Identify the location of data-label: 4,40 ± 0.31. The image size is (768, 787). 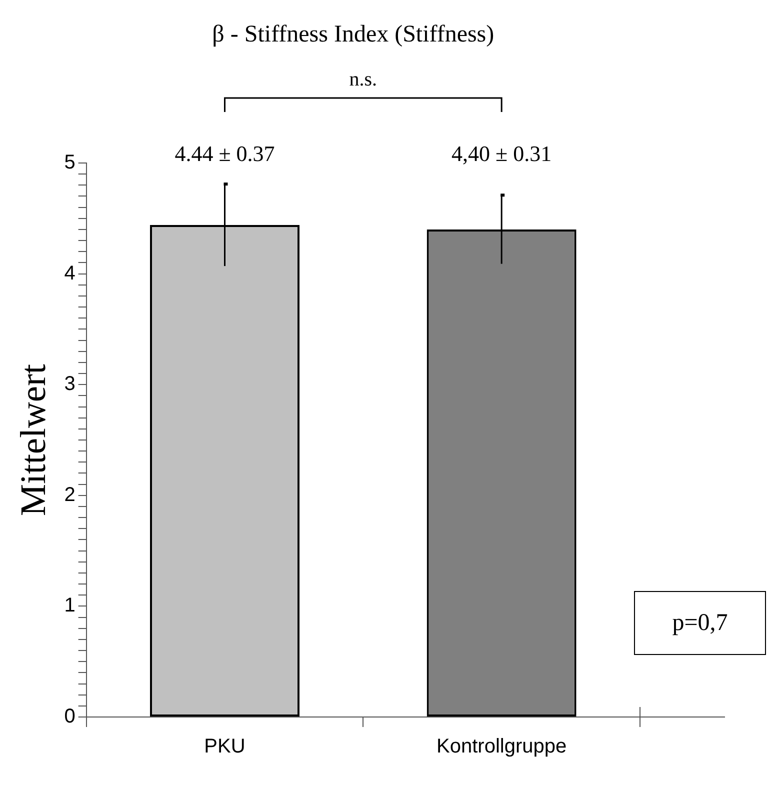
(502, 153).